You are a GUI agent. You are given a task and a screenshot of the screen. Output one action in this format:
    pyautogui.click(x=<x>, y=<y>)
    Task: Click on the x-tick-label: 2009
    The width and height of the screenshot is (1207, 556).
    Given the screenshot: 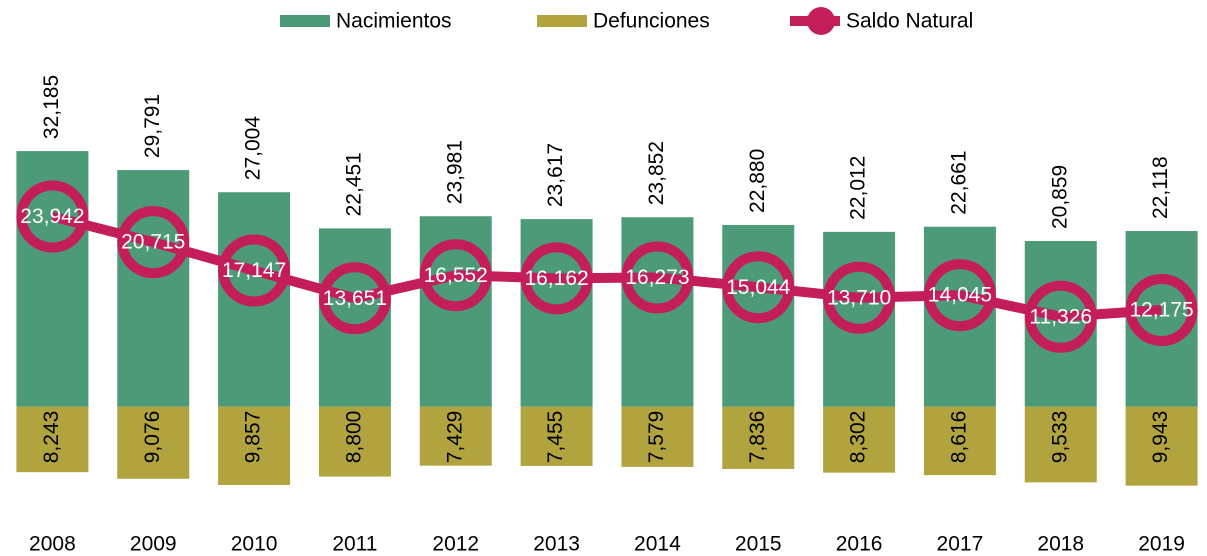 What is the action you would take?
    pyautogui.click(x=153, y=544)
    